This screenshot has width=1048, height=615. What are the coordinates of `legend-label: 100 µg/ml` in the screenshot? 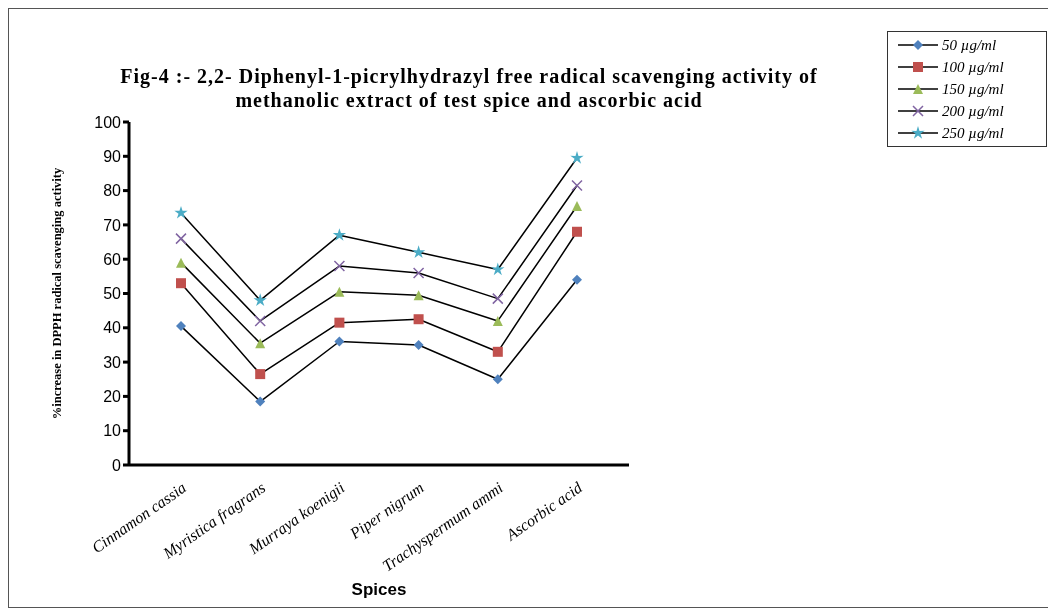 It's located at (973, 67).